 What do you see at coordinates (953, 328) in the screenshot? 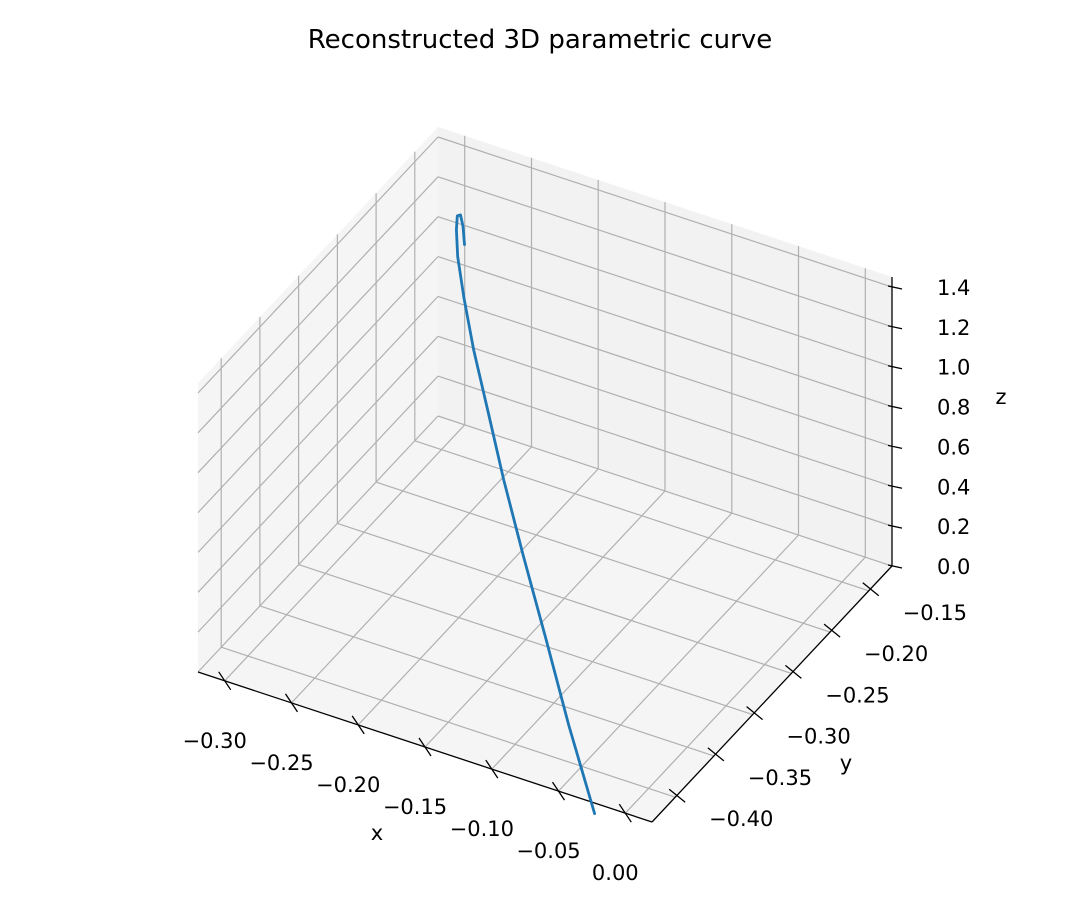
I see `z-tick-label: 1.2` at bounding box center [953, 328].